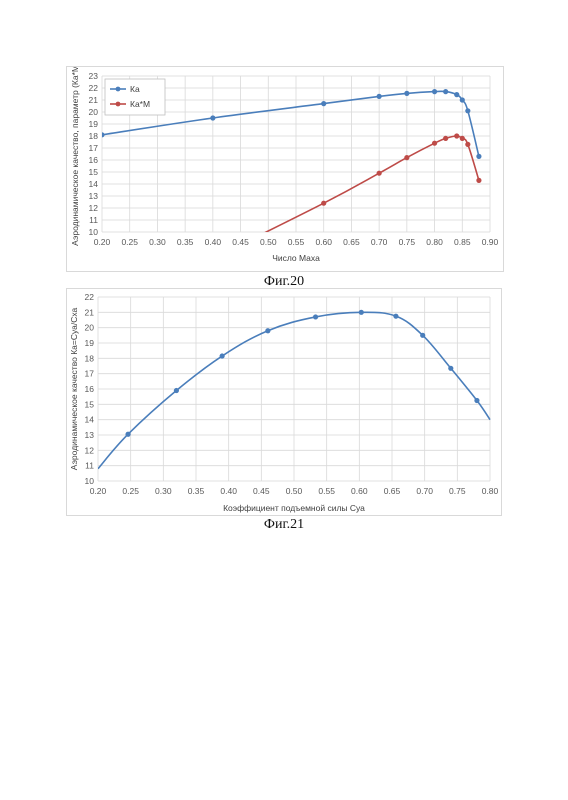 The width and height of the screenshot is (568, 800). I want to click on x-axis-label: Коэффициент подъемной силы Суа, so click(294, 508).